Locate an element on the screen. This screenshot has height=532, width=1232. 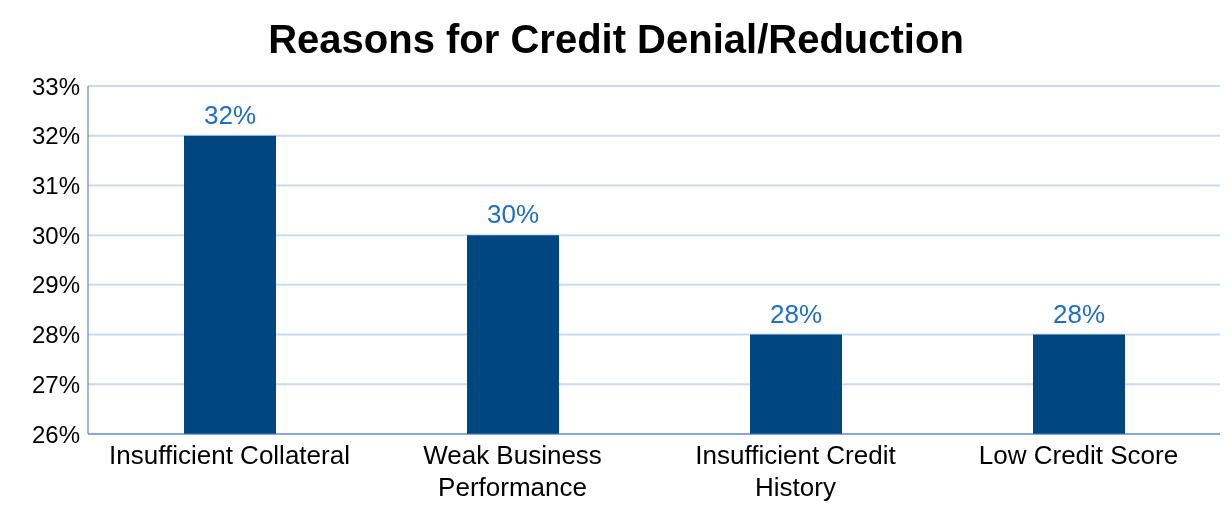
x-tick-label: Insufficient Collateral is located at coordinates (229, 455).